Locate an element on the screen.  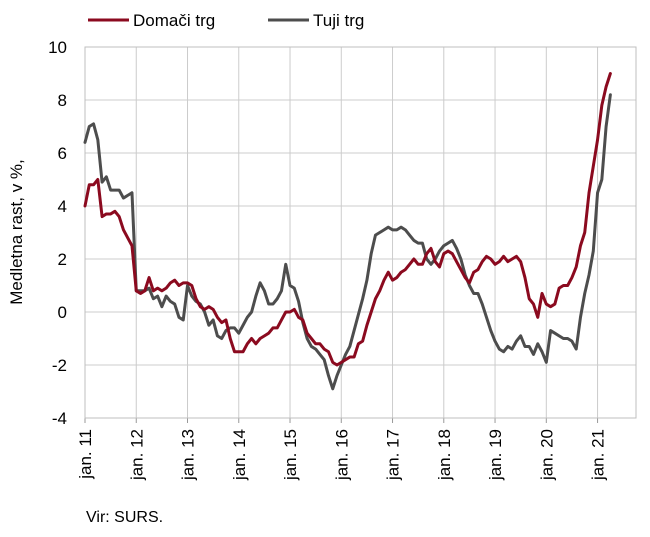
y-tick-label: 0 is located at coordinates (62, 312).